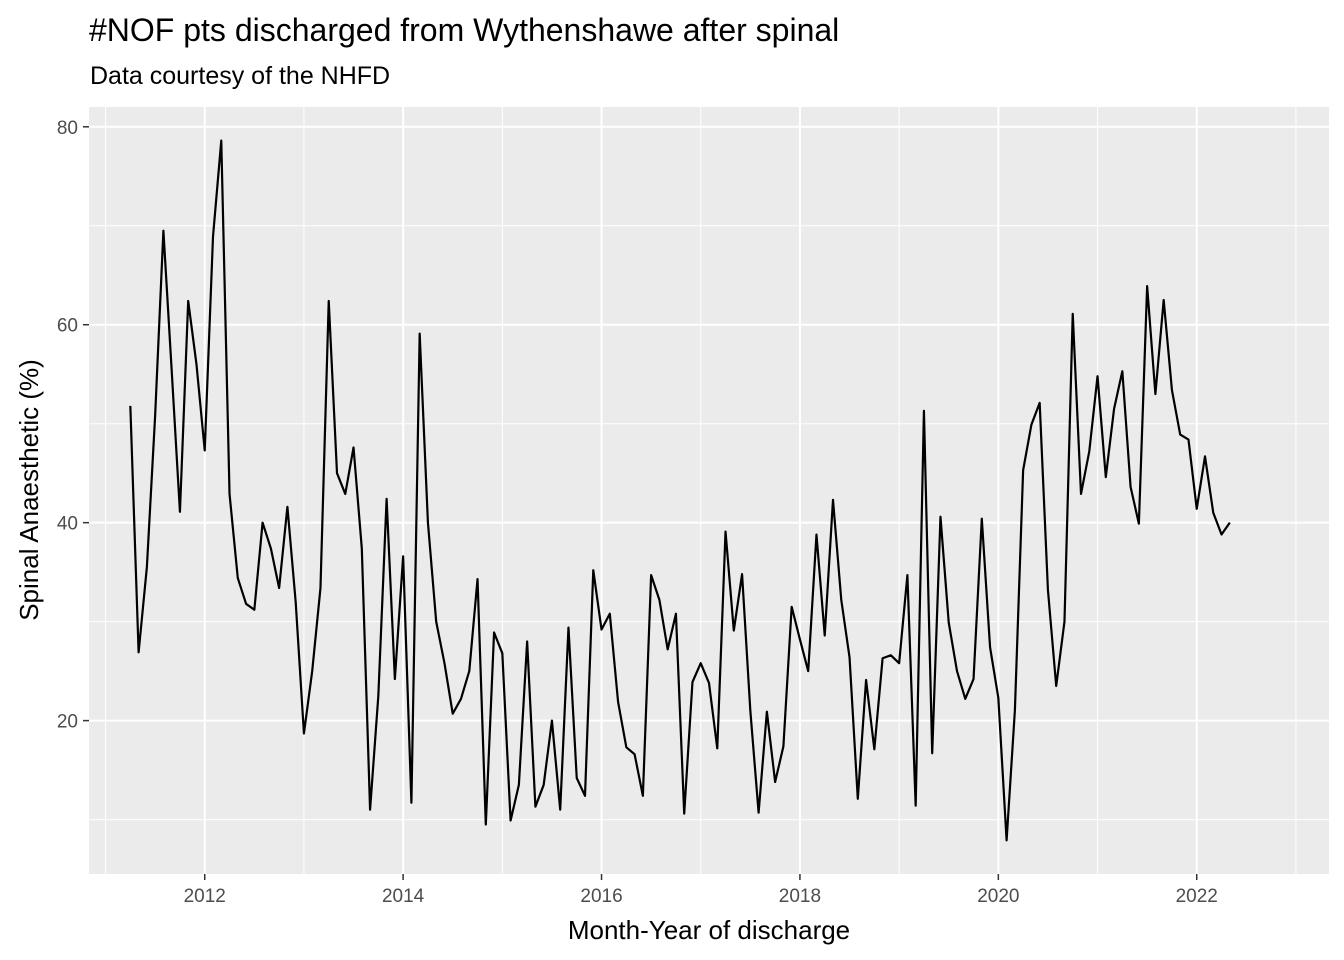 The width and height of the screenshot is (1344, 960). What do you see at coordinates (240, 76) in the screenshot?
I see `chart-subtitle: Data courtesy of the NHFD` at bounding box center [240, 76].